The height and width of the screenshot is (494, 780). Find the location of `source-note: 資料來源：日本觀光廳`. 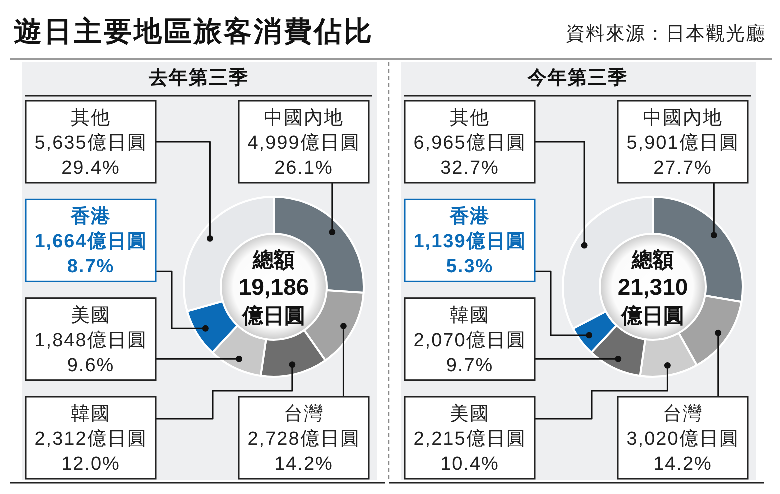

source-note: 資料來源：日本觀光廳 is located at coordinates (666, 34).